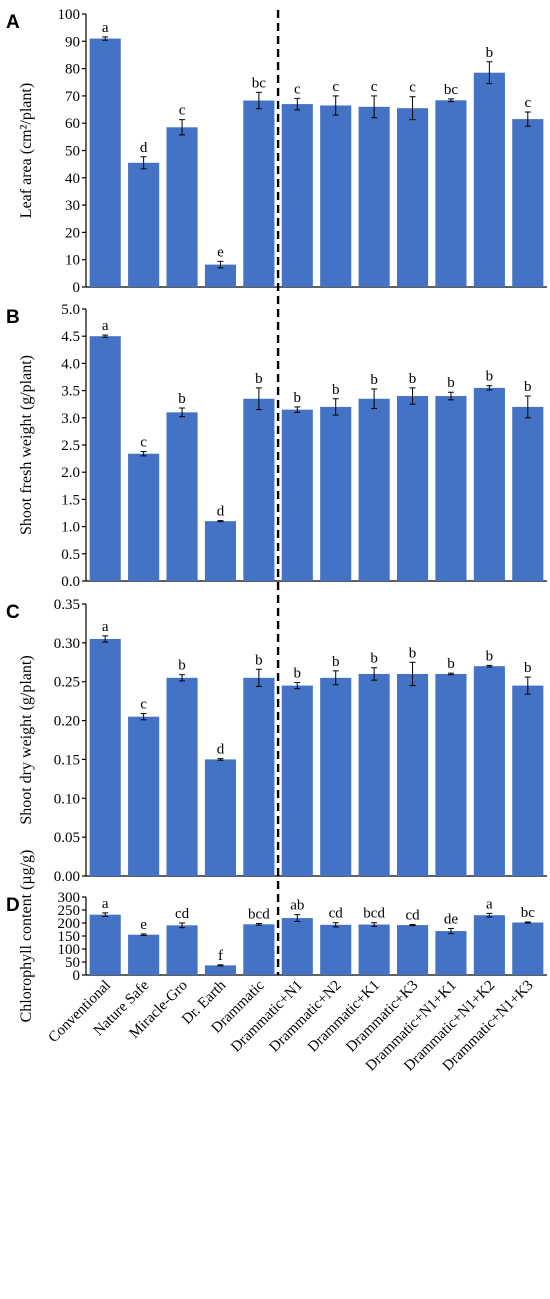 Image resolution: width=550 pixels, height=1299 pixels. Describe the element at coordinates (70, 392) in the screenshot. I see `panel-b-y-tick-label: 3.5` at that location.